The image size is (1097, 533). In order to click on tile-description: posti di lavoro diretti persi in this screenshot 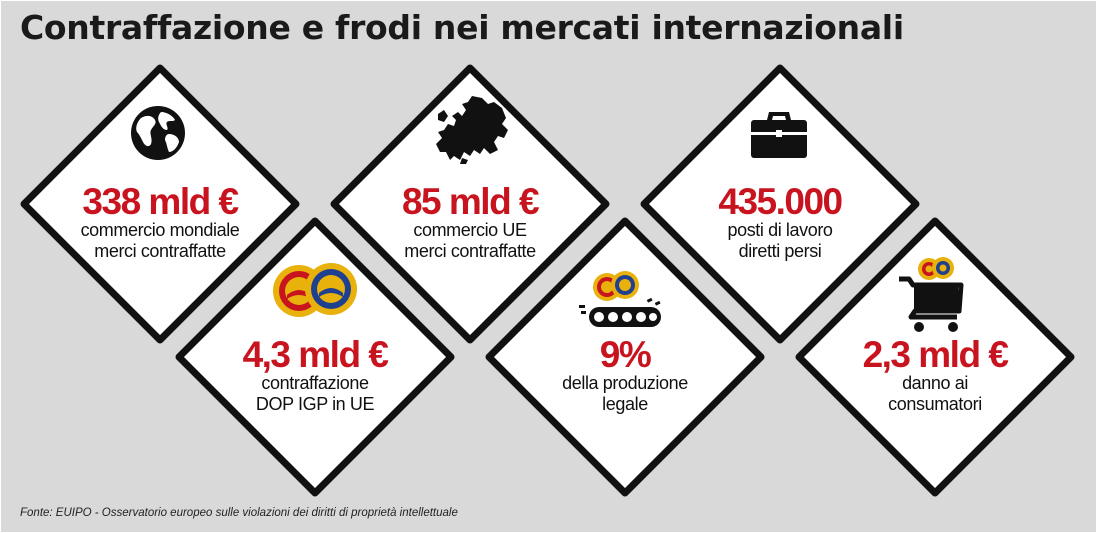, I will do `click(780, 241)`.